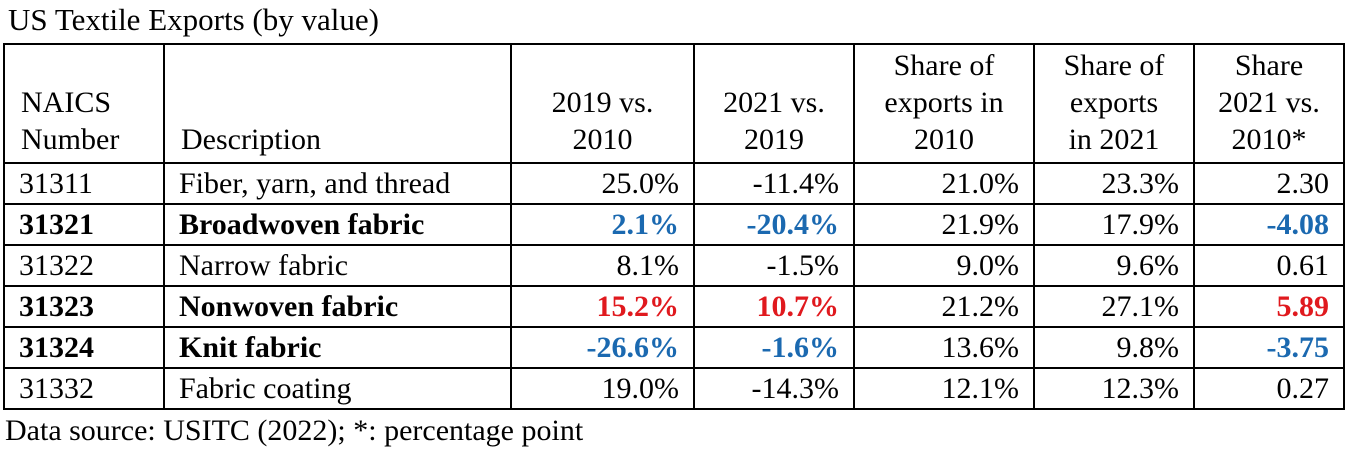 This screenshot has width=1349, height=461. I want to click on share-change-cell: 0.27, so click(1269, 388).